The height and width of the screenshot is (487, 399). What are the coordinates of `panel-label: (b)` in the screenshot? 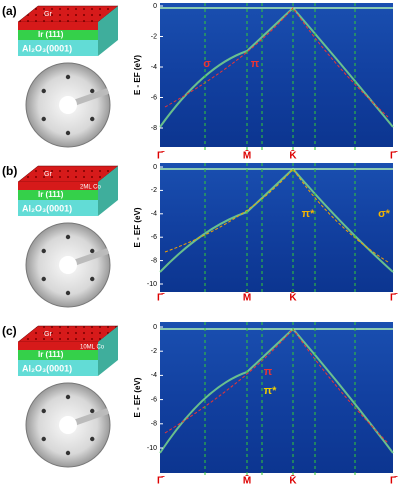 It's located at (9, 171).